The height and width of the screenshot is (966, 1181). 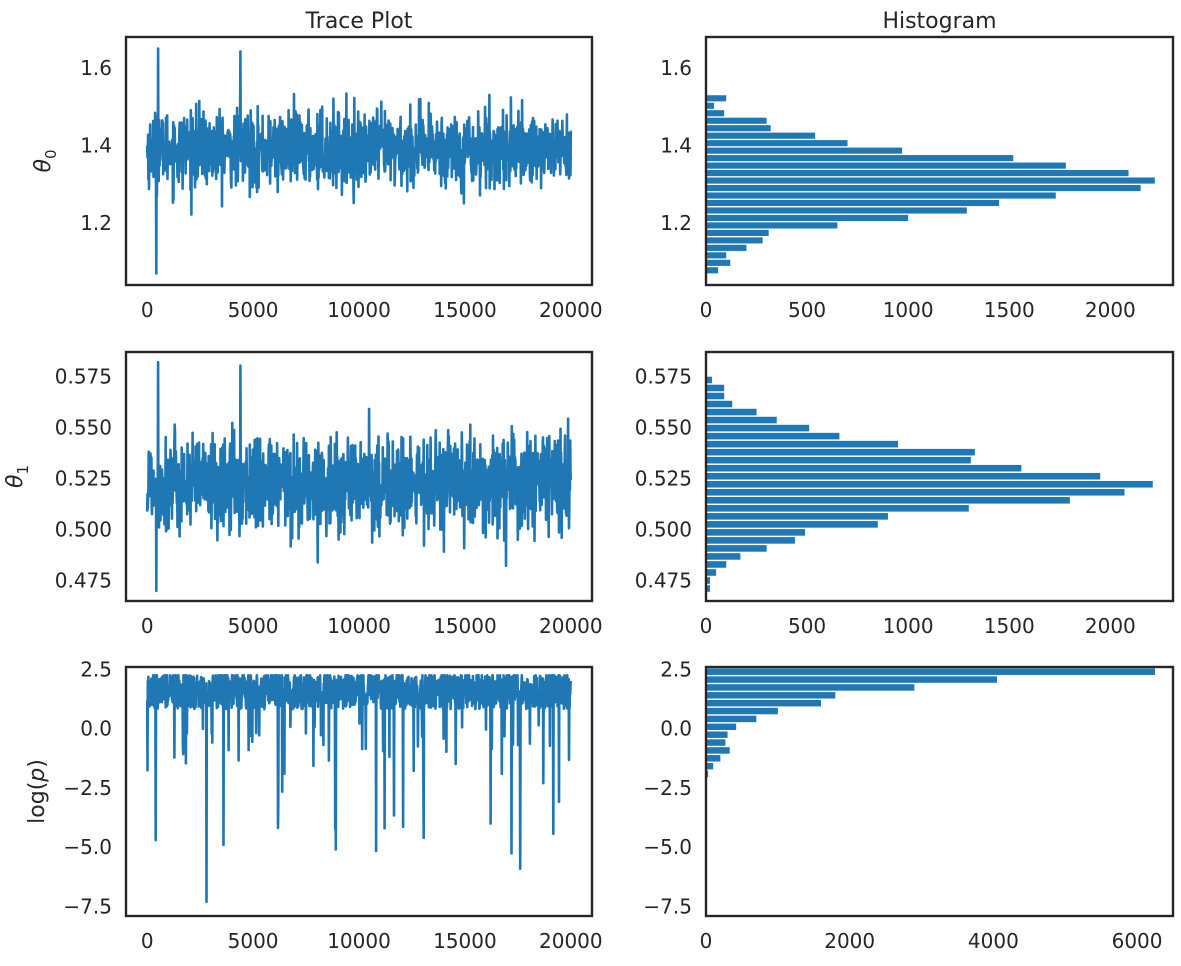 What do you see at coordinates (96, 669) in the screenshot?
I see `y-tick-label: 2.5` at bounding box center [96, 669].